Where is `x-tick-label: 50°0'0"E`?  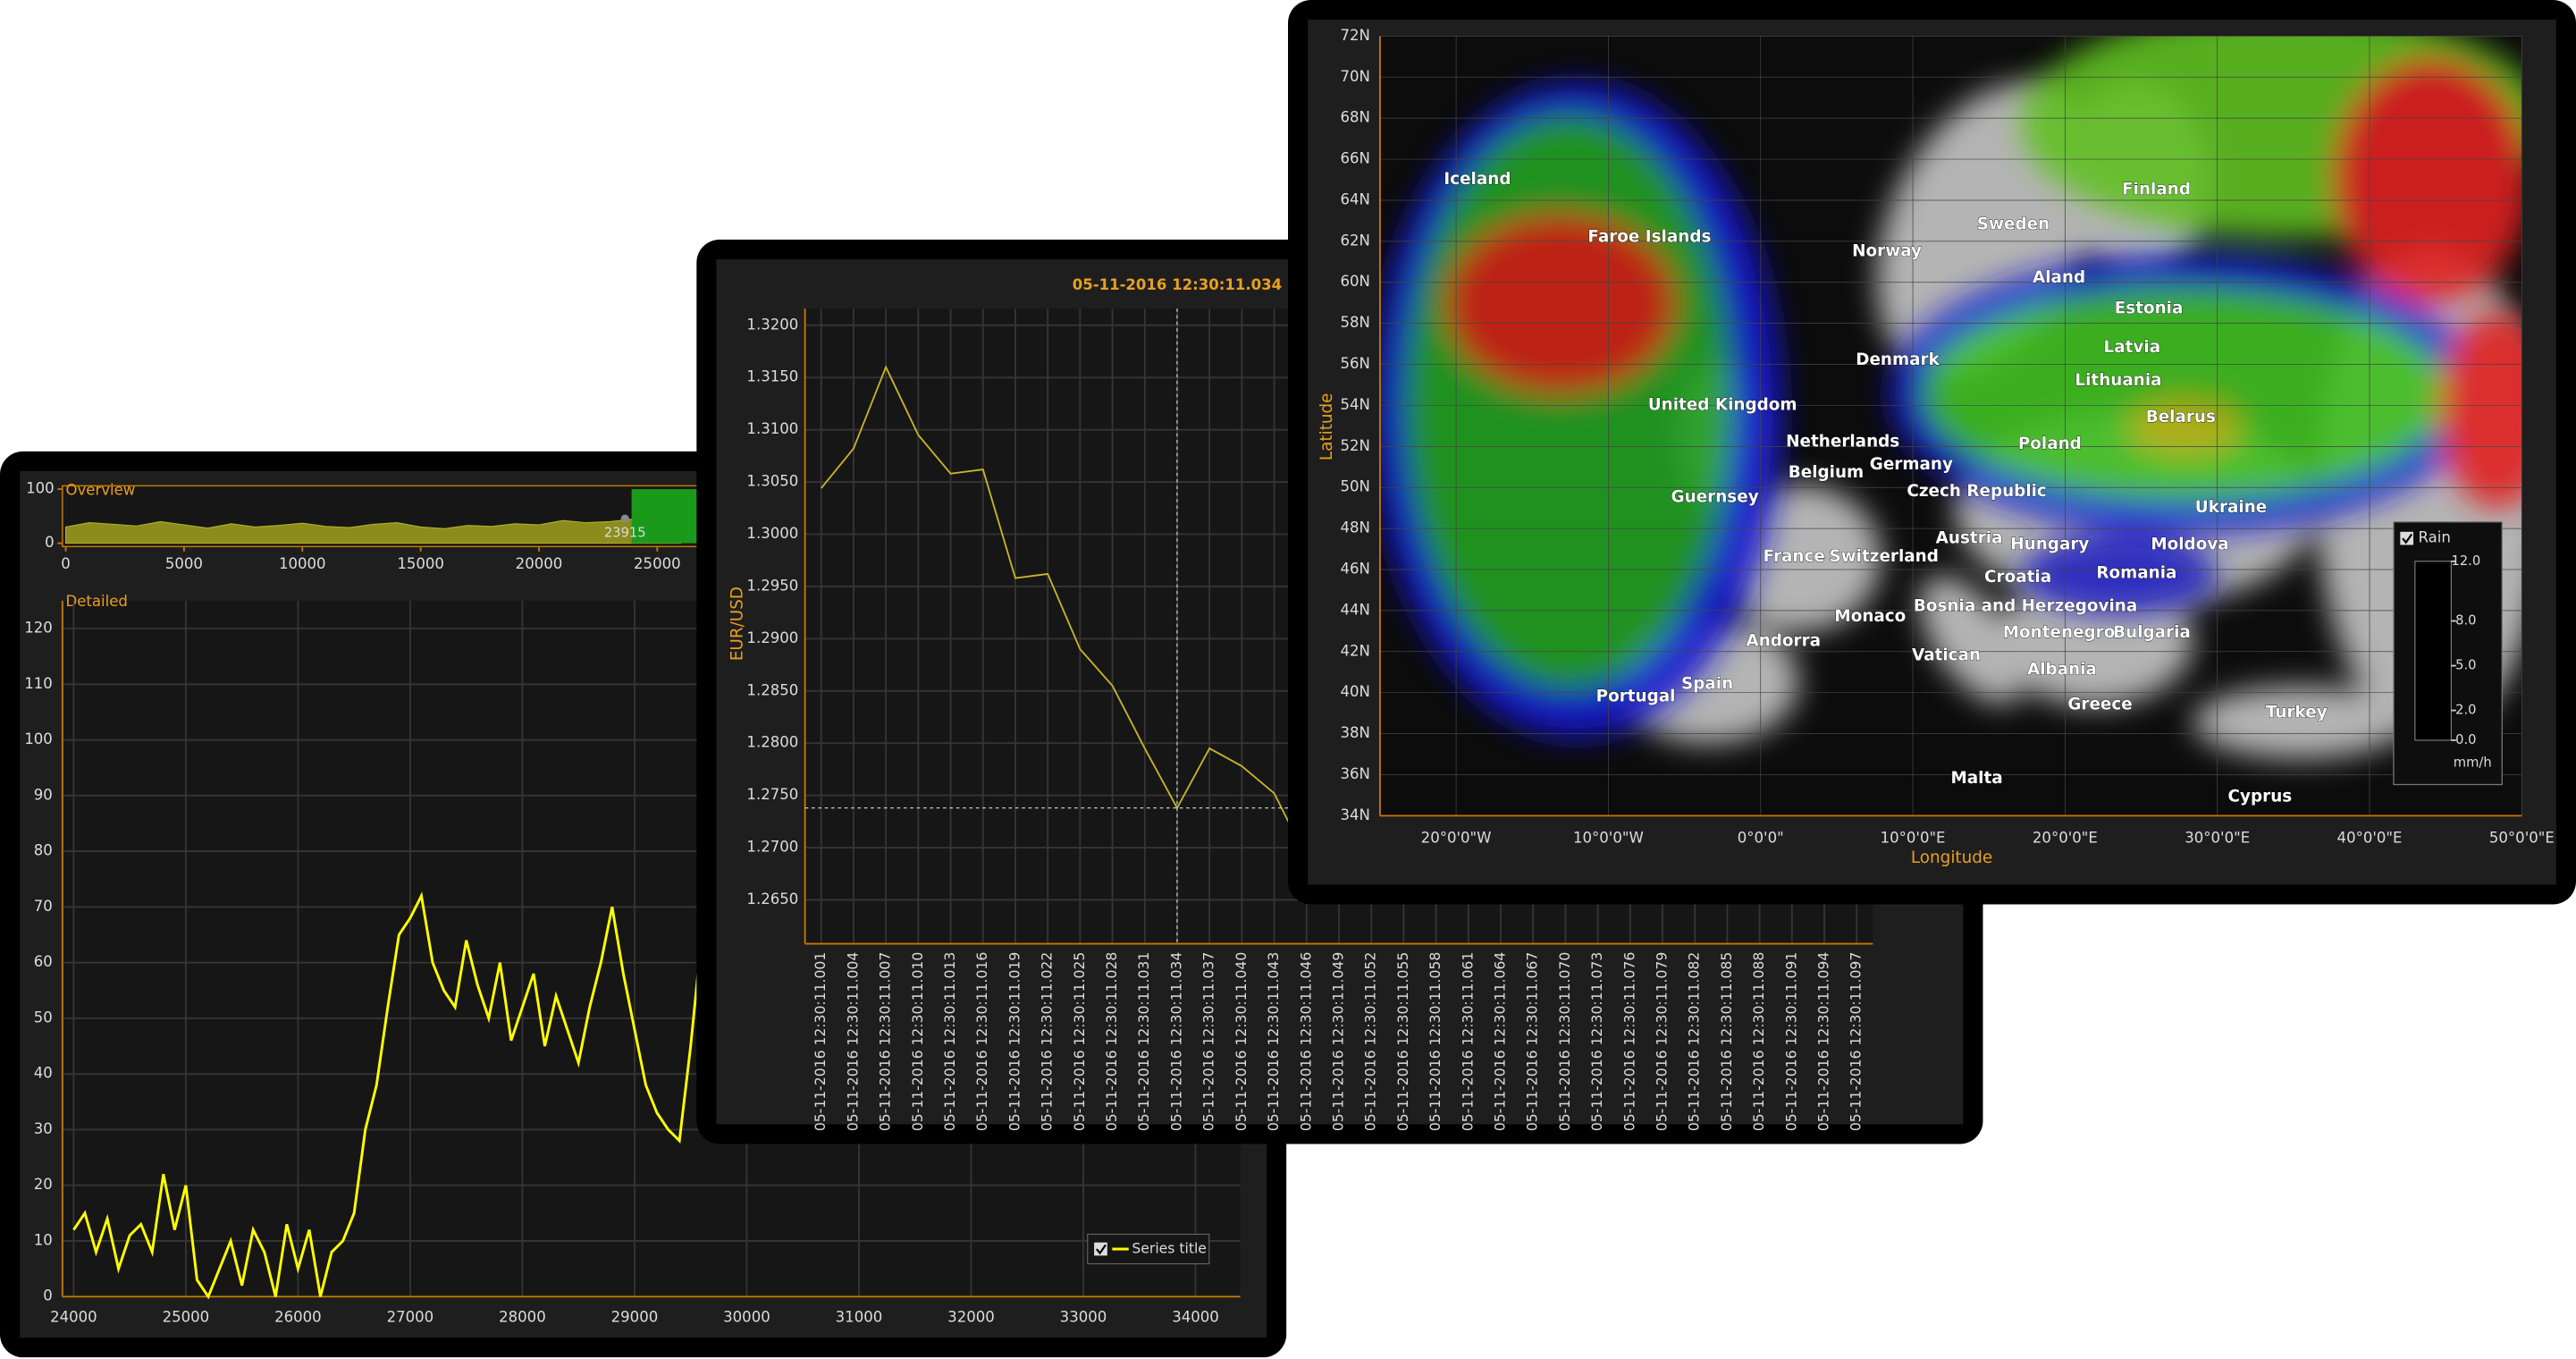
x-tick-label: 50°0'0"E is located at coordinates (2522, 838).